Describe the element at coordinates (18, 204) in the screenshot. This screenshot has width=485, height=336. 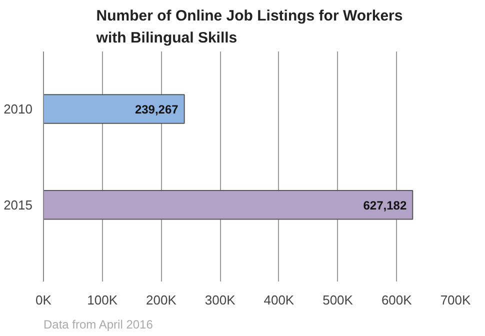
I see `y-tick-label: 2015` at that location.